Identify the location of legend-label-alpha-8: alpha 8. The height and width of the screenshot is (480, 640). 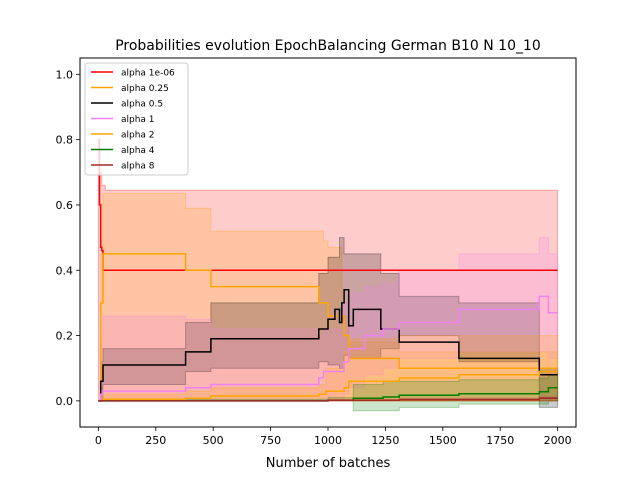
(138, 167).